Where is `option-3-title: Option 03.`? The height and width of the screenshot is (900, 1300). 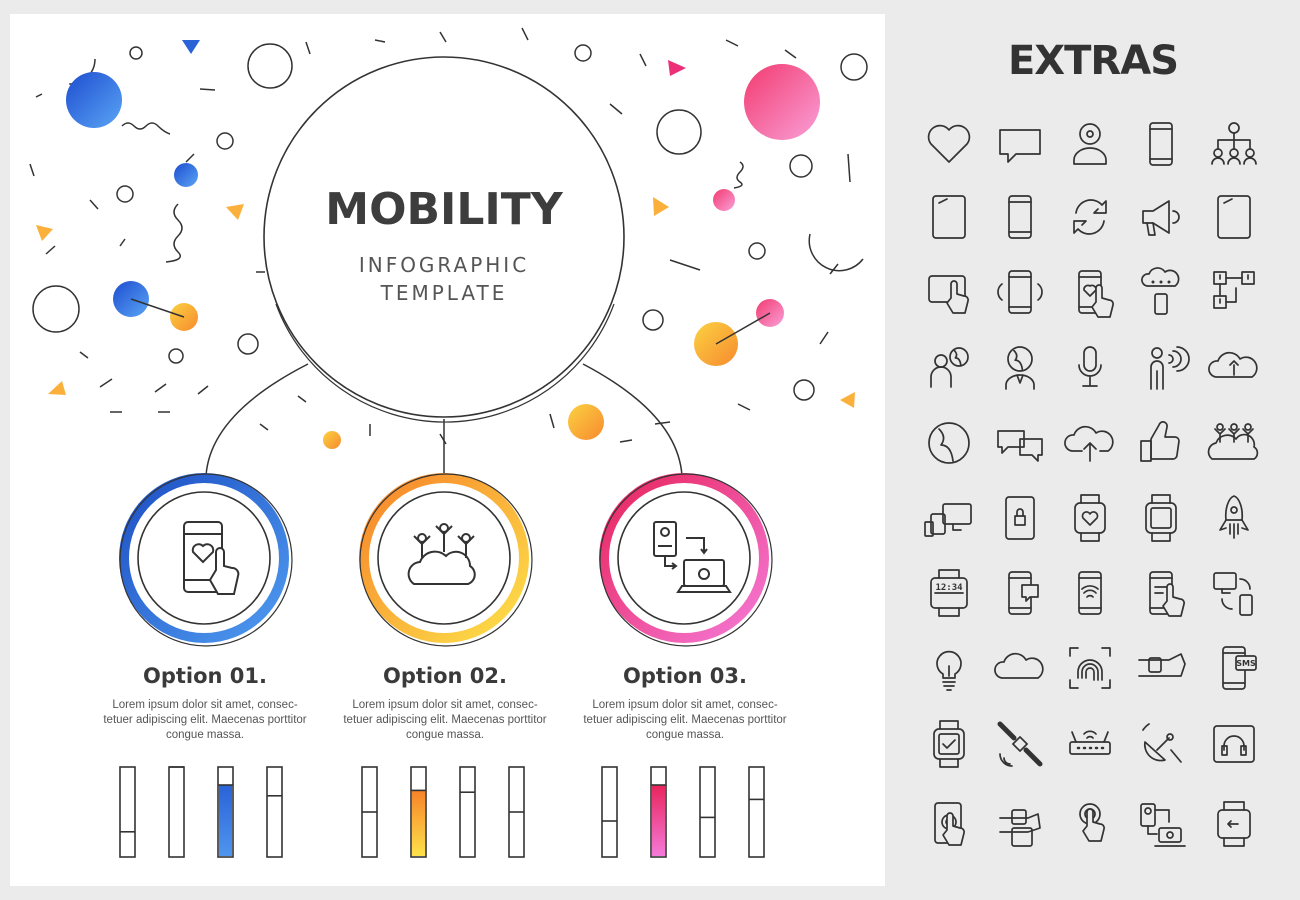
option-3-title: Option 03. is located at coordinates (684, 676).